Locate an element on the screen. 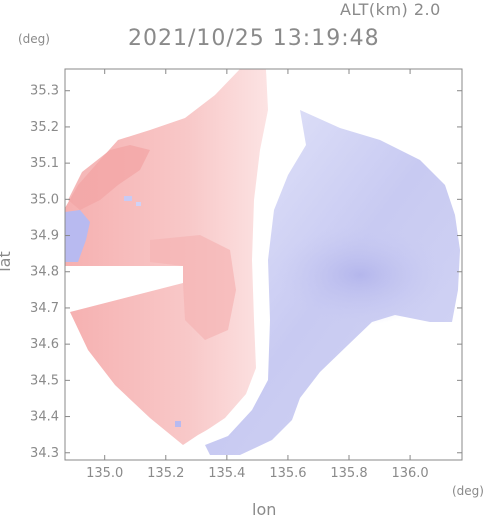 This screenshot has width=491, height=521. y-tick-label: 34.3 is located at coordinates (44, 453).